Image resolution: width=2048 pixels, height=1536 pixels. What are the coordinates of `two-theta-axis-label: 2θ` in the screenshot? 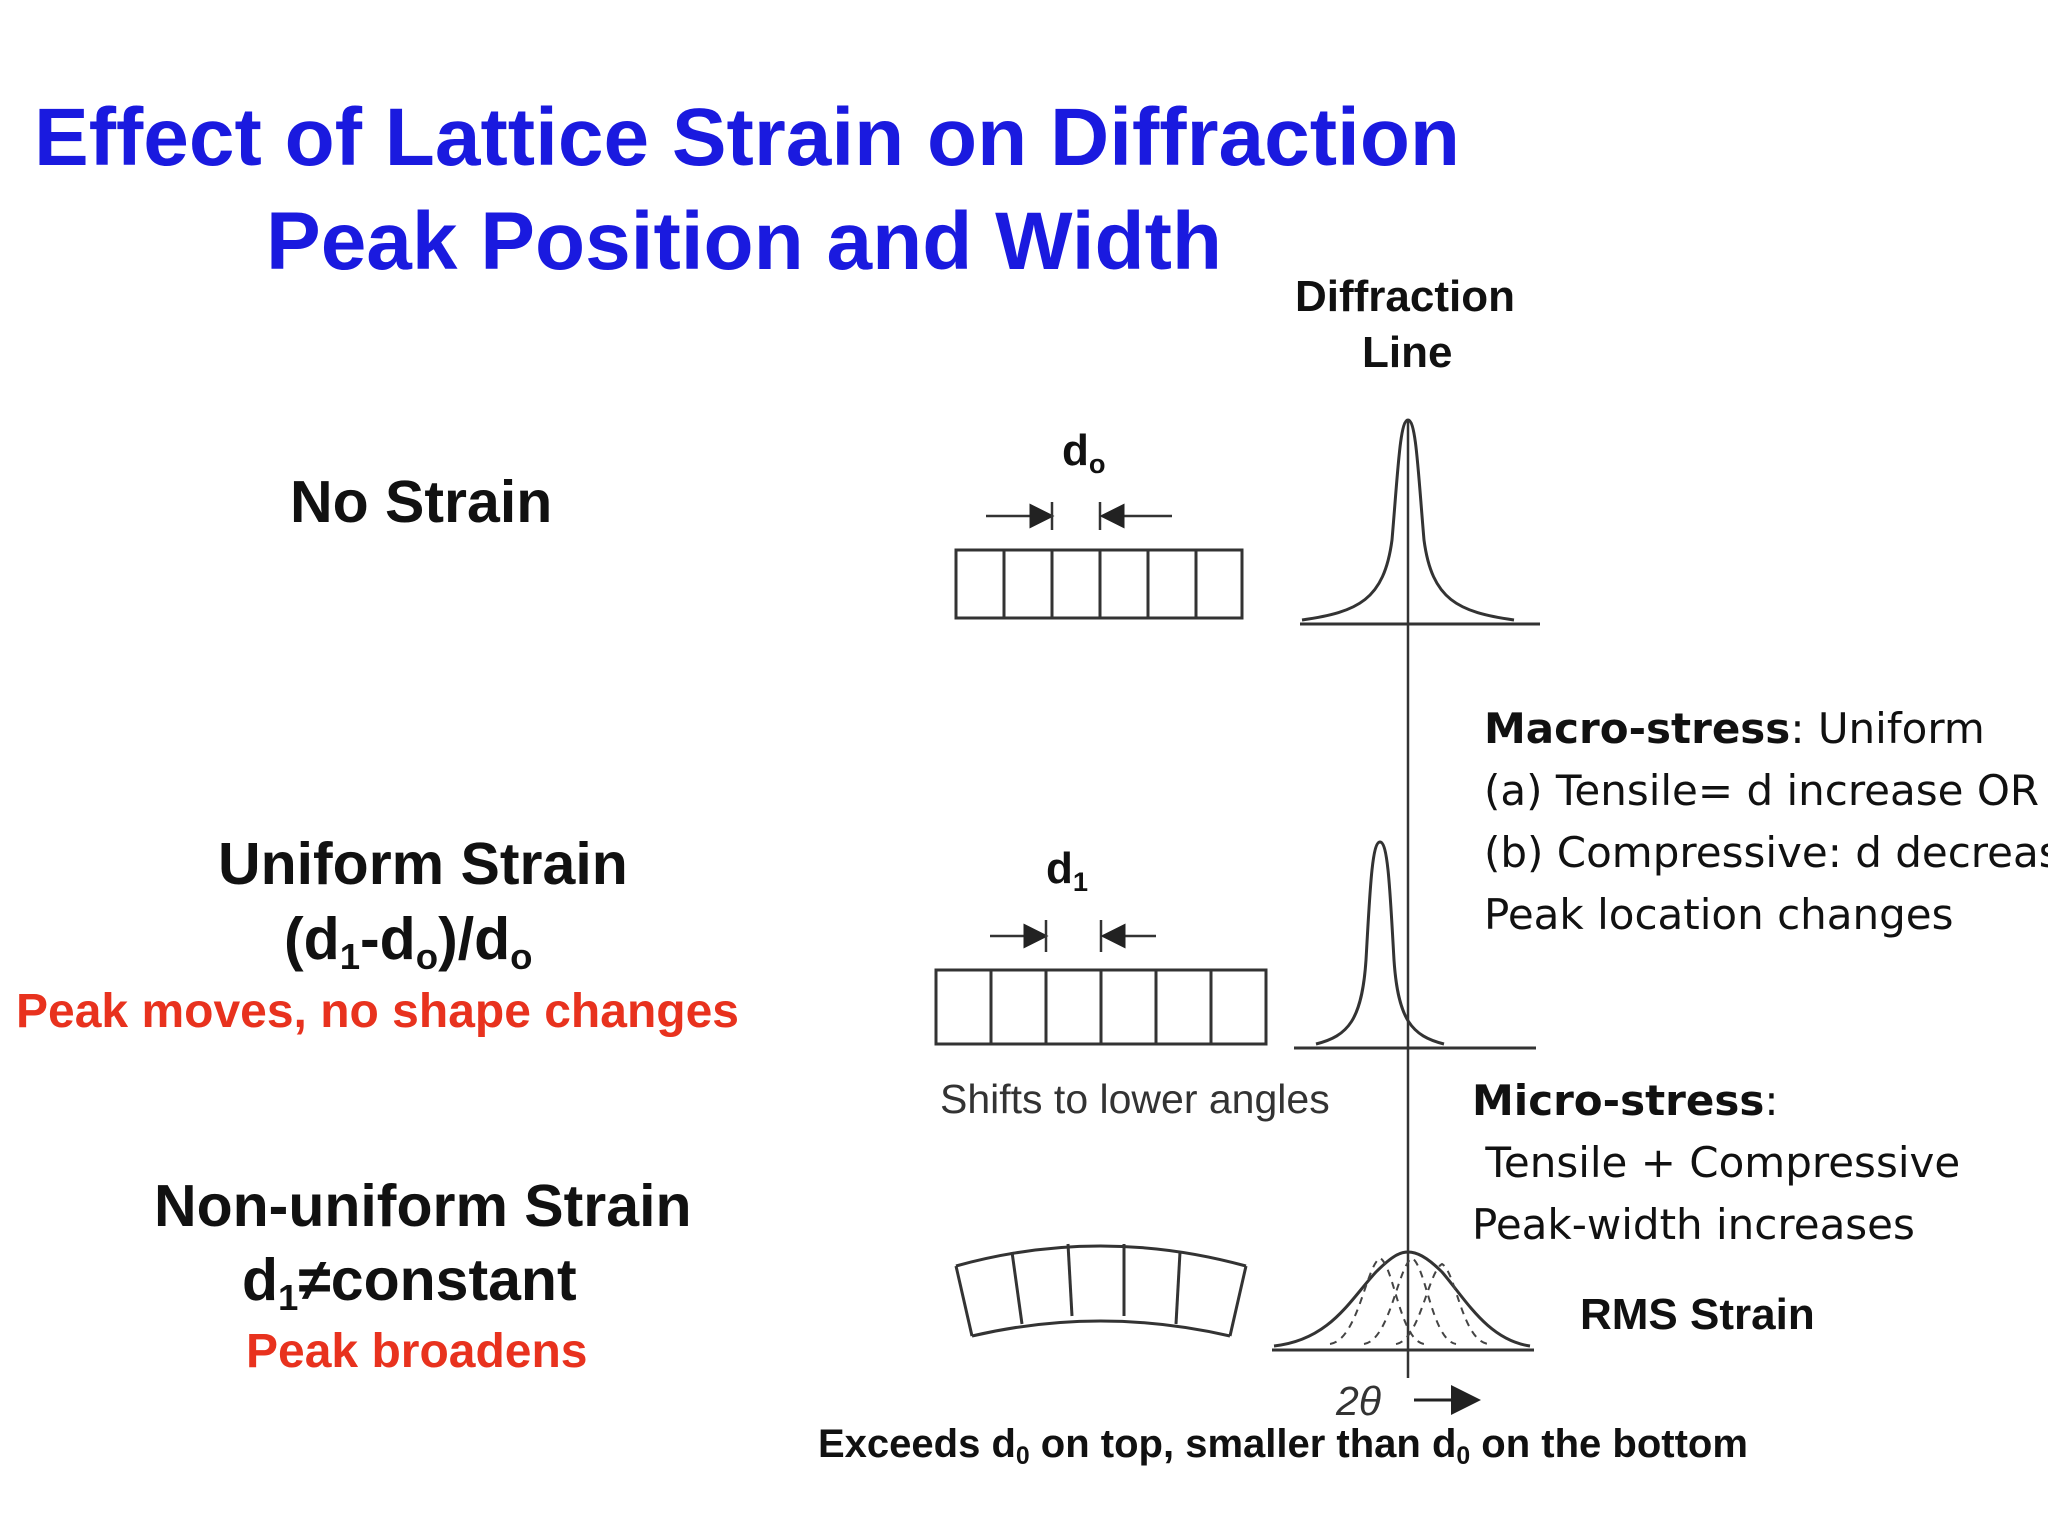 It's located at (1359, 1401).